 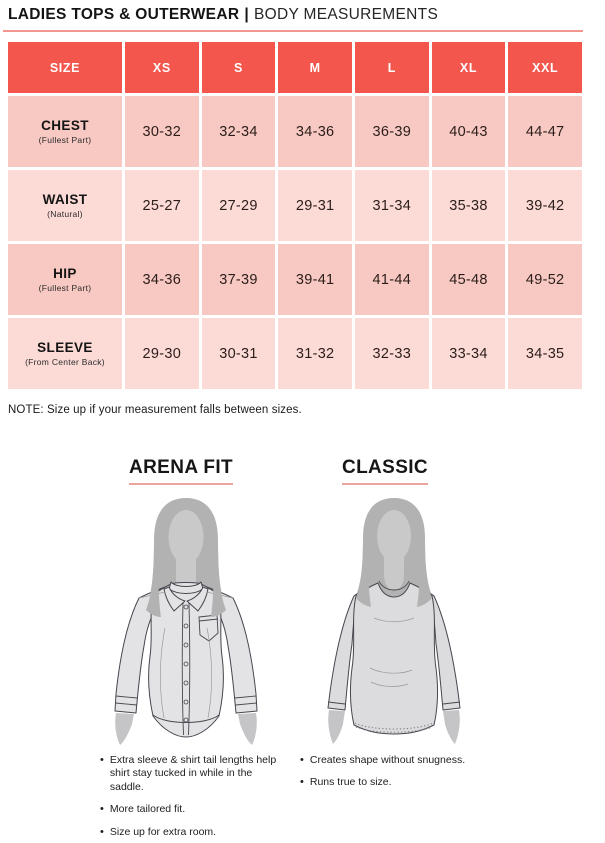 What do you see at coordinates (545, 67) in the screenshot?
I see `column-header-xxl: XXL` at bounding box center [545, 67].